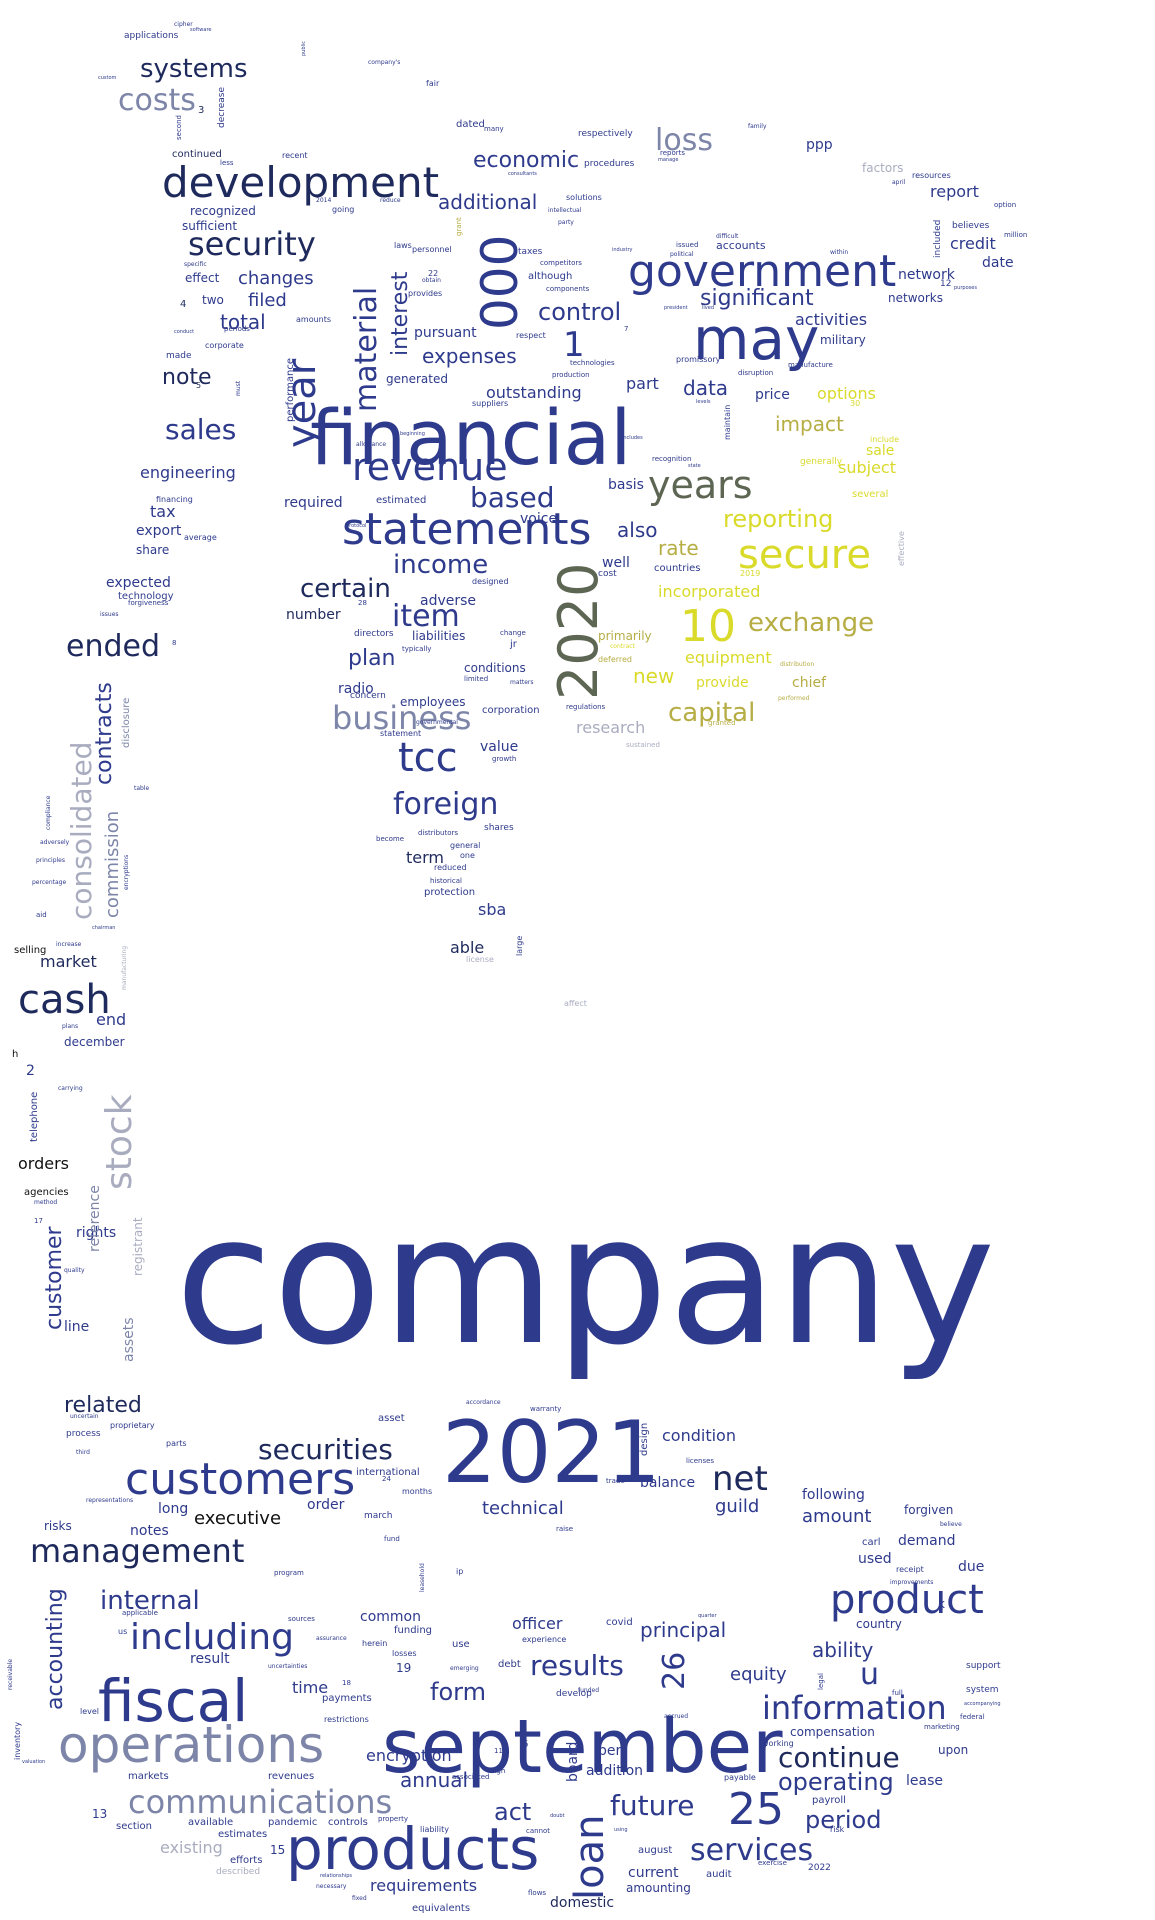 The width and height of the screenshot is (1155, 1920). Describe the element at coordinates (138, 1246) in the screenshot. I see `word-registrant: registrant` at that location.